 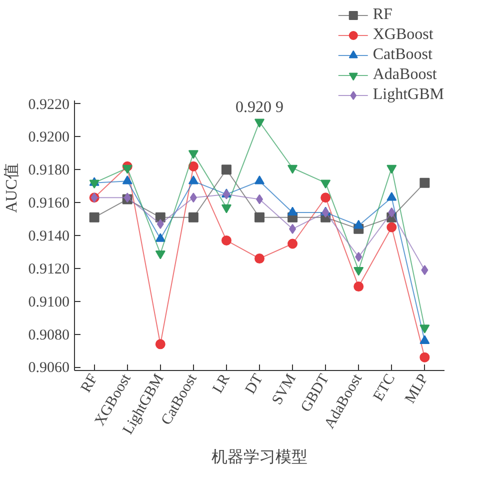 I want to click on y-tick-label: 0.9180, so click(x=49, y=170).